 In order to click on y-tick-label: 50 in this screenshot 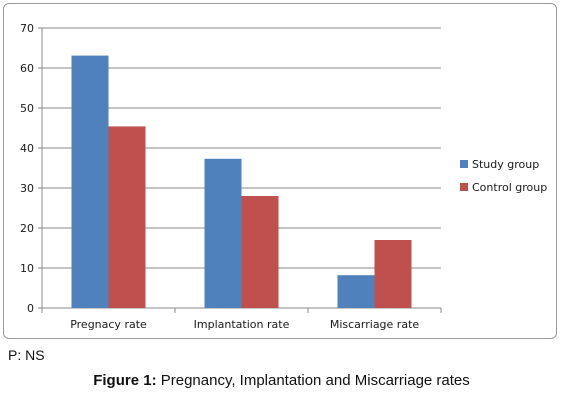, I will do `click(27, 108)`.